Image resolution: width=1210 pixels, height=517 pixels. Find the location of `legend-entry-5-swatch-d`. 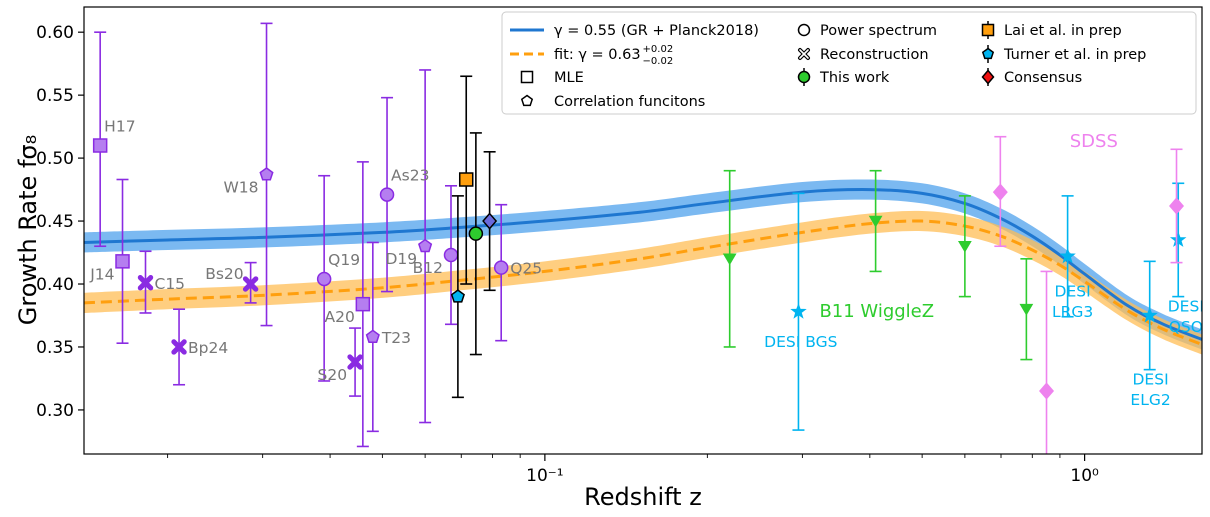

legend-entry-5-swatch-d is located at coordinates (804, 54).